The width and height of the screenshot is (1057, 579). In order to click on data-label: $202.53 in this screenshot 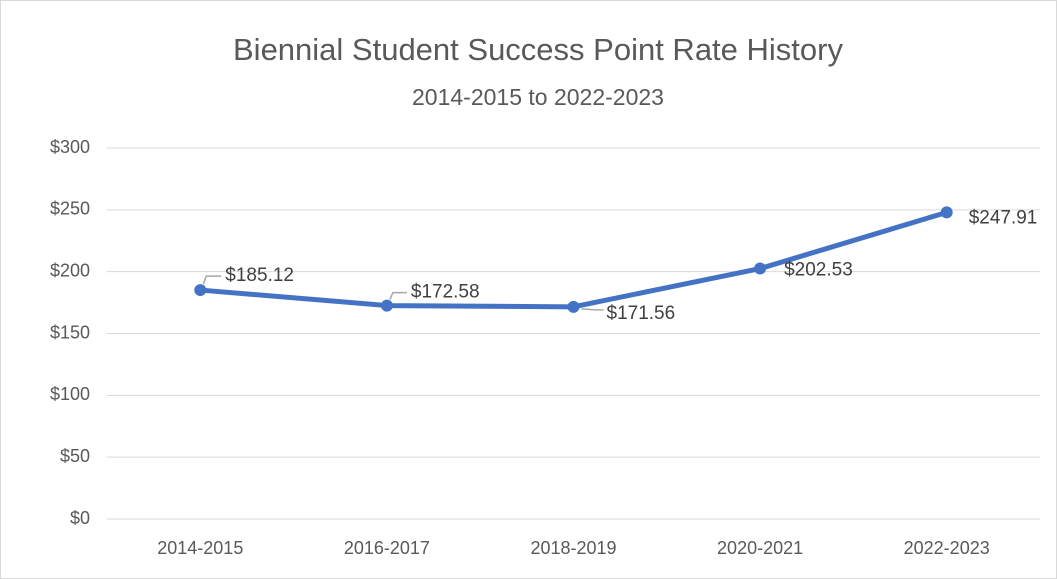, I will do `click(818, 270)`.